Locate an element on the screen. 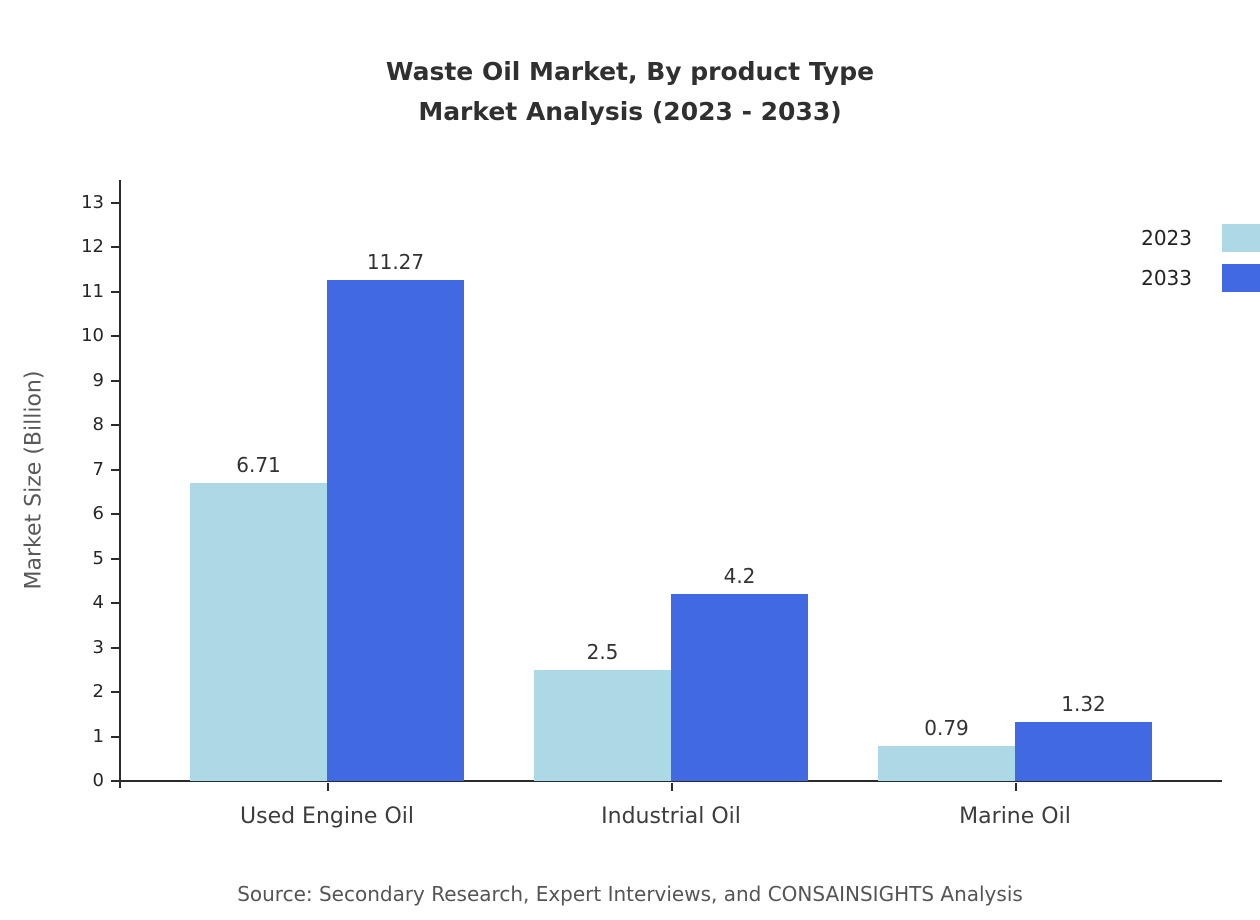 The image size is (1260, 920). y-tick-label: 8 is located at coordinates (98, 425).